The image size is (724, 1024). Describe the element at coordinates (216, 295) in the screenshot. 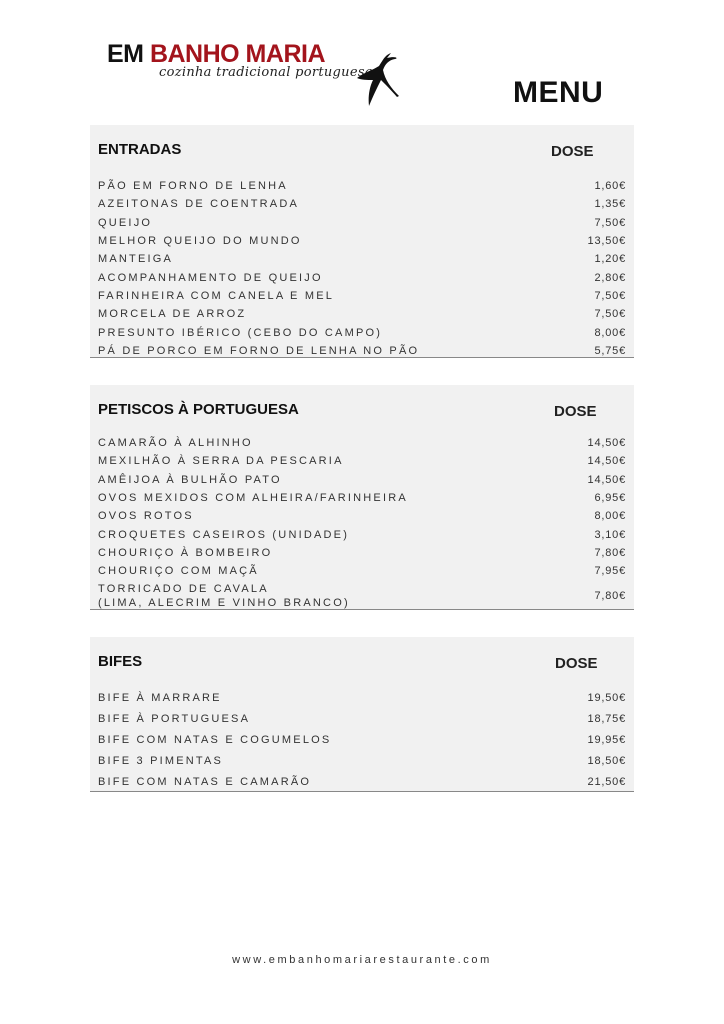

I see `item-name: FARINHEIRA COM CANELA E MEL` at that location.